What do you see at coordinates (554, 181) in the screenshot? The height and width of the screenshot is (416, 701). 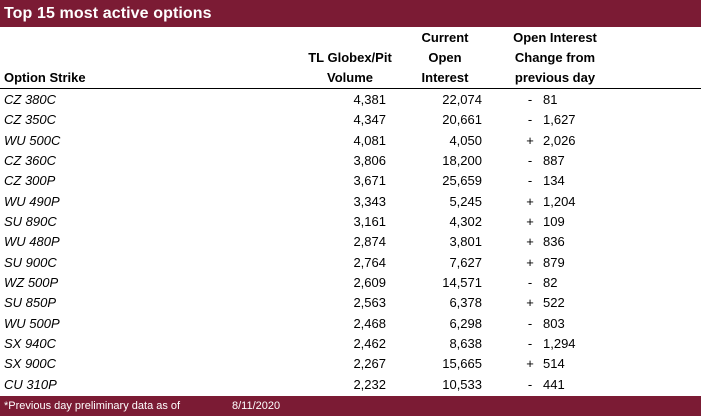 I see `cell-change-value: 134` at bounding box center [554, 181].